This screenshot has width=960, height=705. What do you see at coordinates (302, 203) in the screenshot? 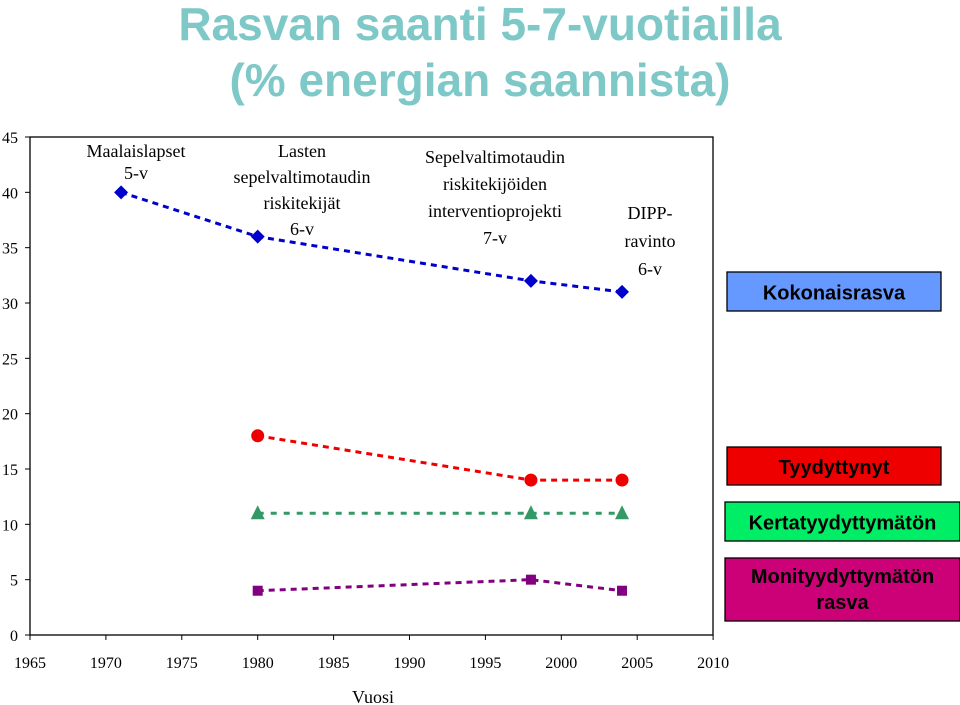
I see `annotation-line: riskitekijät` at bounding box center [302, 203].